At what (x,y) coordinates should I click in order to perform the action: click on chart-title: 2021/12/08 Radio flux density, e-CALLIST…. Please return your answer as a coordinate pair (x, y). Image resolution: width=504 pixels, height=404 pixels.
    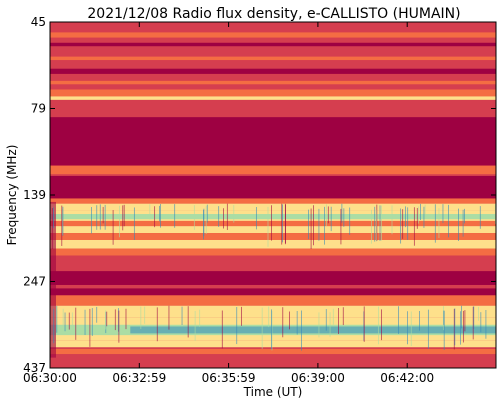
    Looking at the image, I should click on (273, 14).